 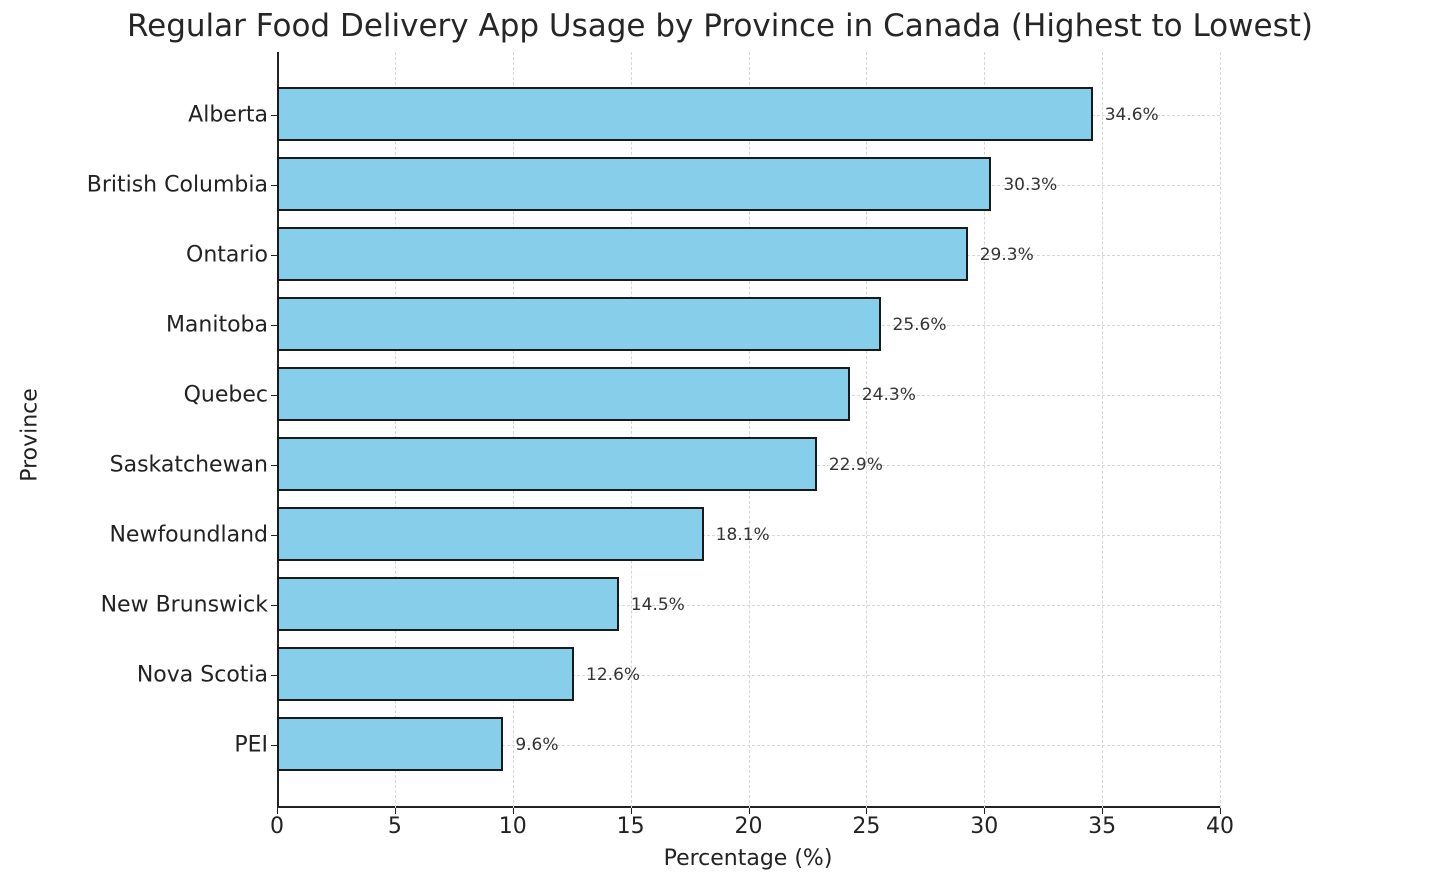 What do you see at coordinates (866, 826) in the screenshot?
I see `x-tick-label: 25` at bounding box center [866, 826].